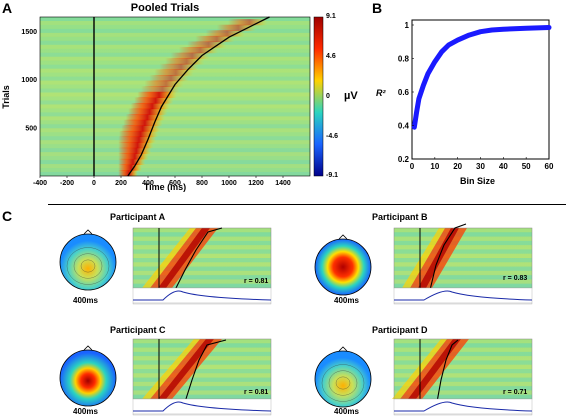 Image resolution: width=571 pixels, height=418 pixels. Describe the element at coordinates (40, 183) in the screenshot. I see `x-tick-label: -400` at that location.